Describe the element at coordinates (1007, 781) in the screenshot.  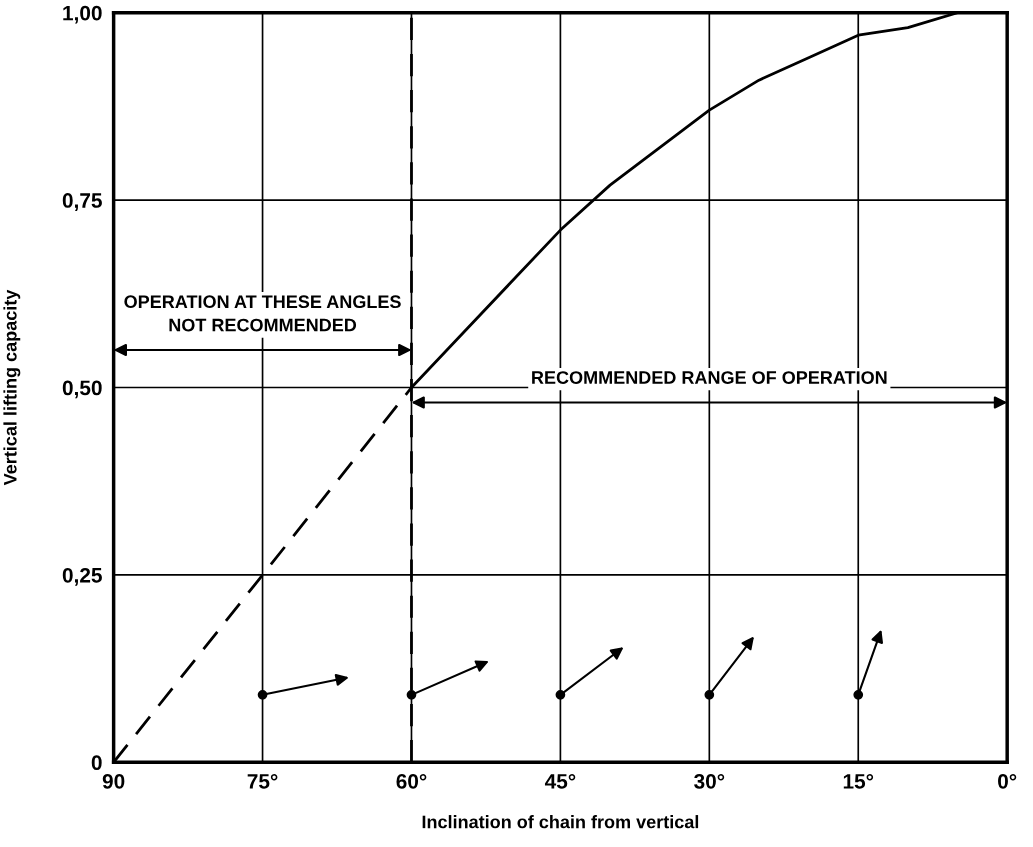
I see `x-tick-label: 0°` at that location.